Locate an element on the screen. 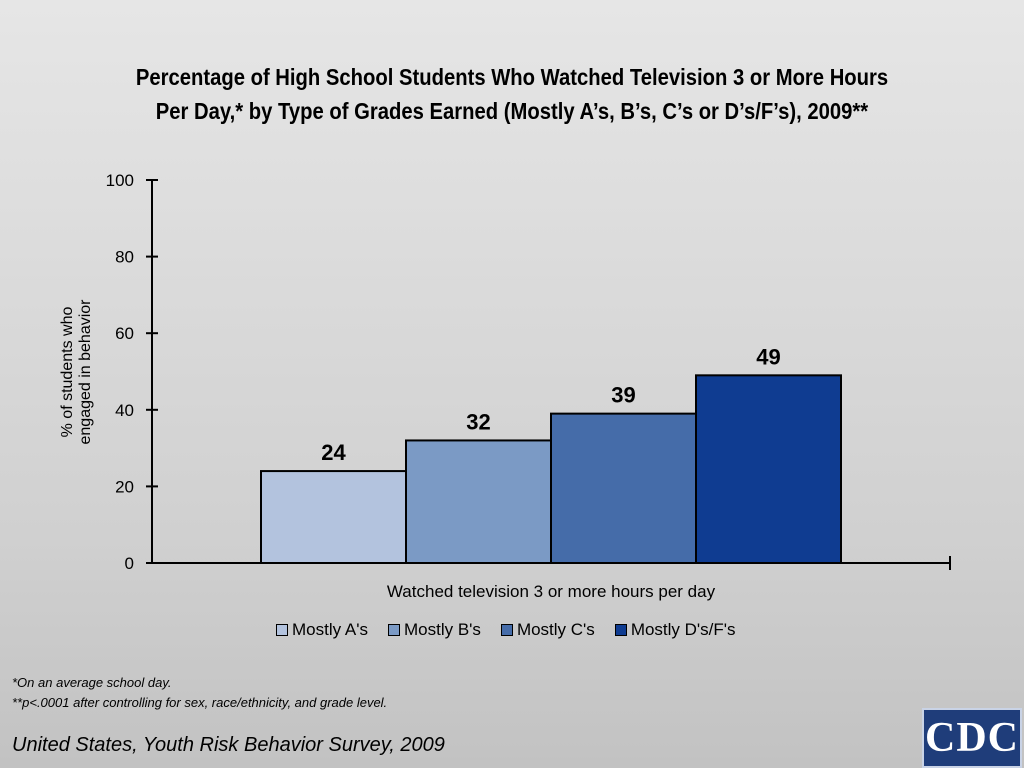 This screenshot has height=768, width=1024. y-tick-label: 60 is located at coordinates (124, 333).